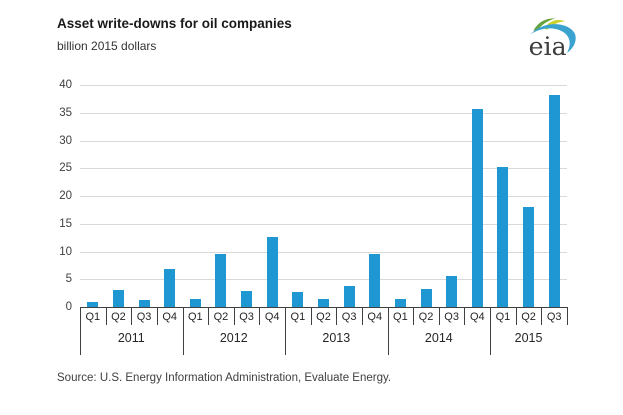  Describe the element at coordinates (68, 279) in the screenshot. I see `y-axis-tick-label: 5` at that location.